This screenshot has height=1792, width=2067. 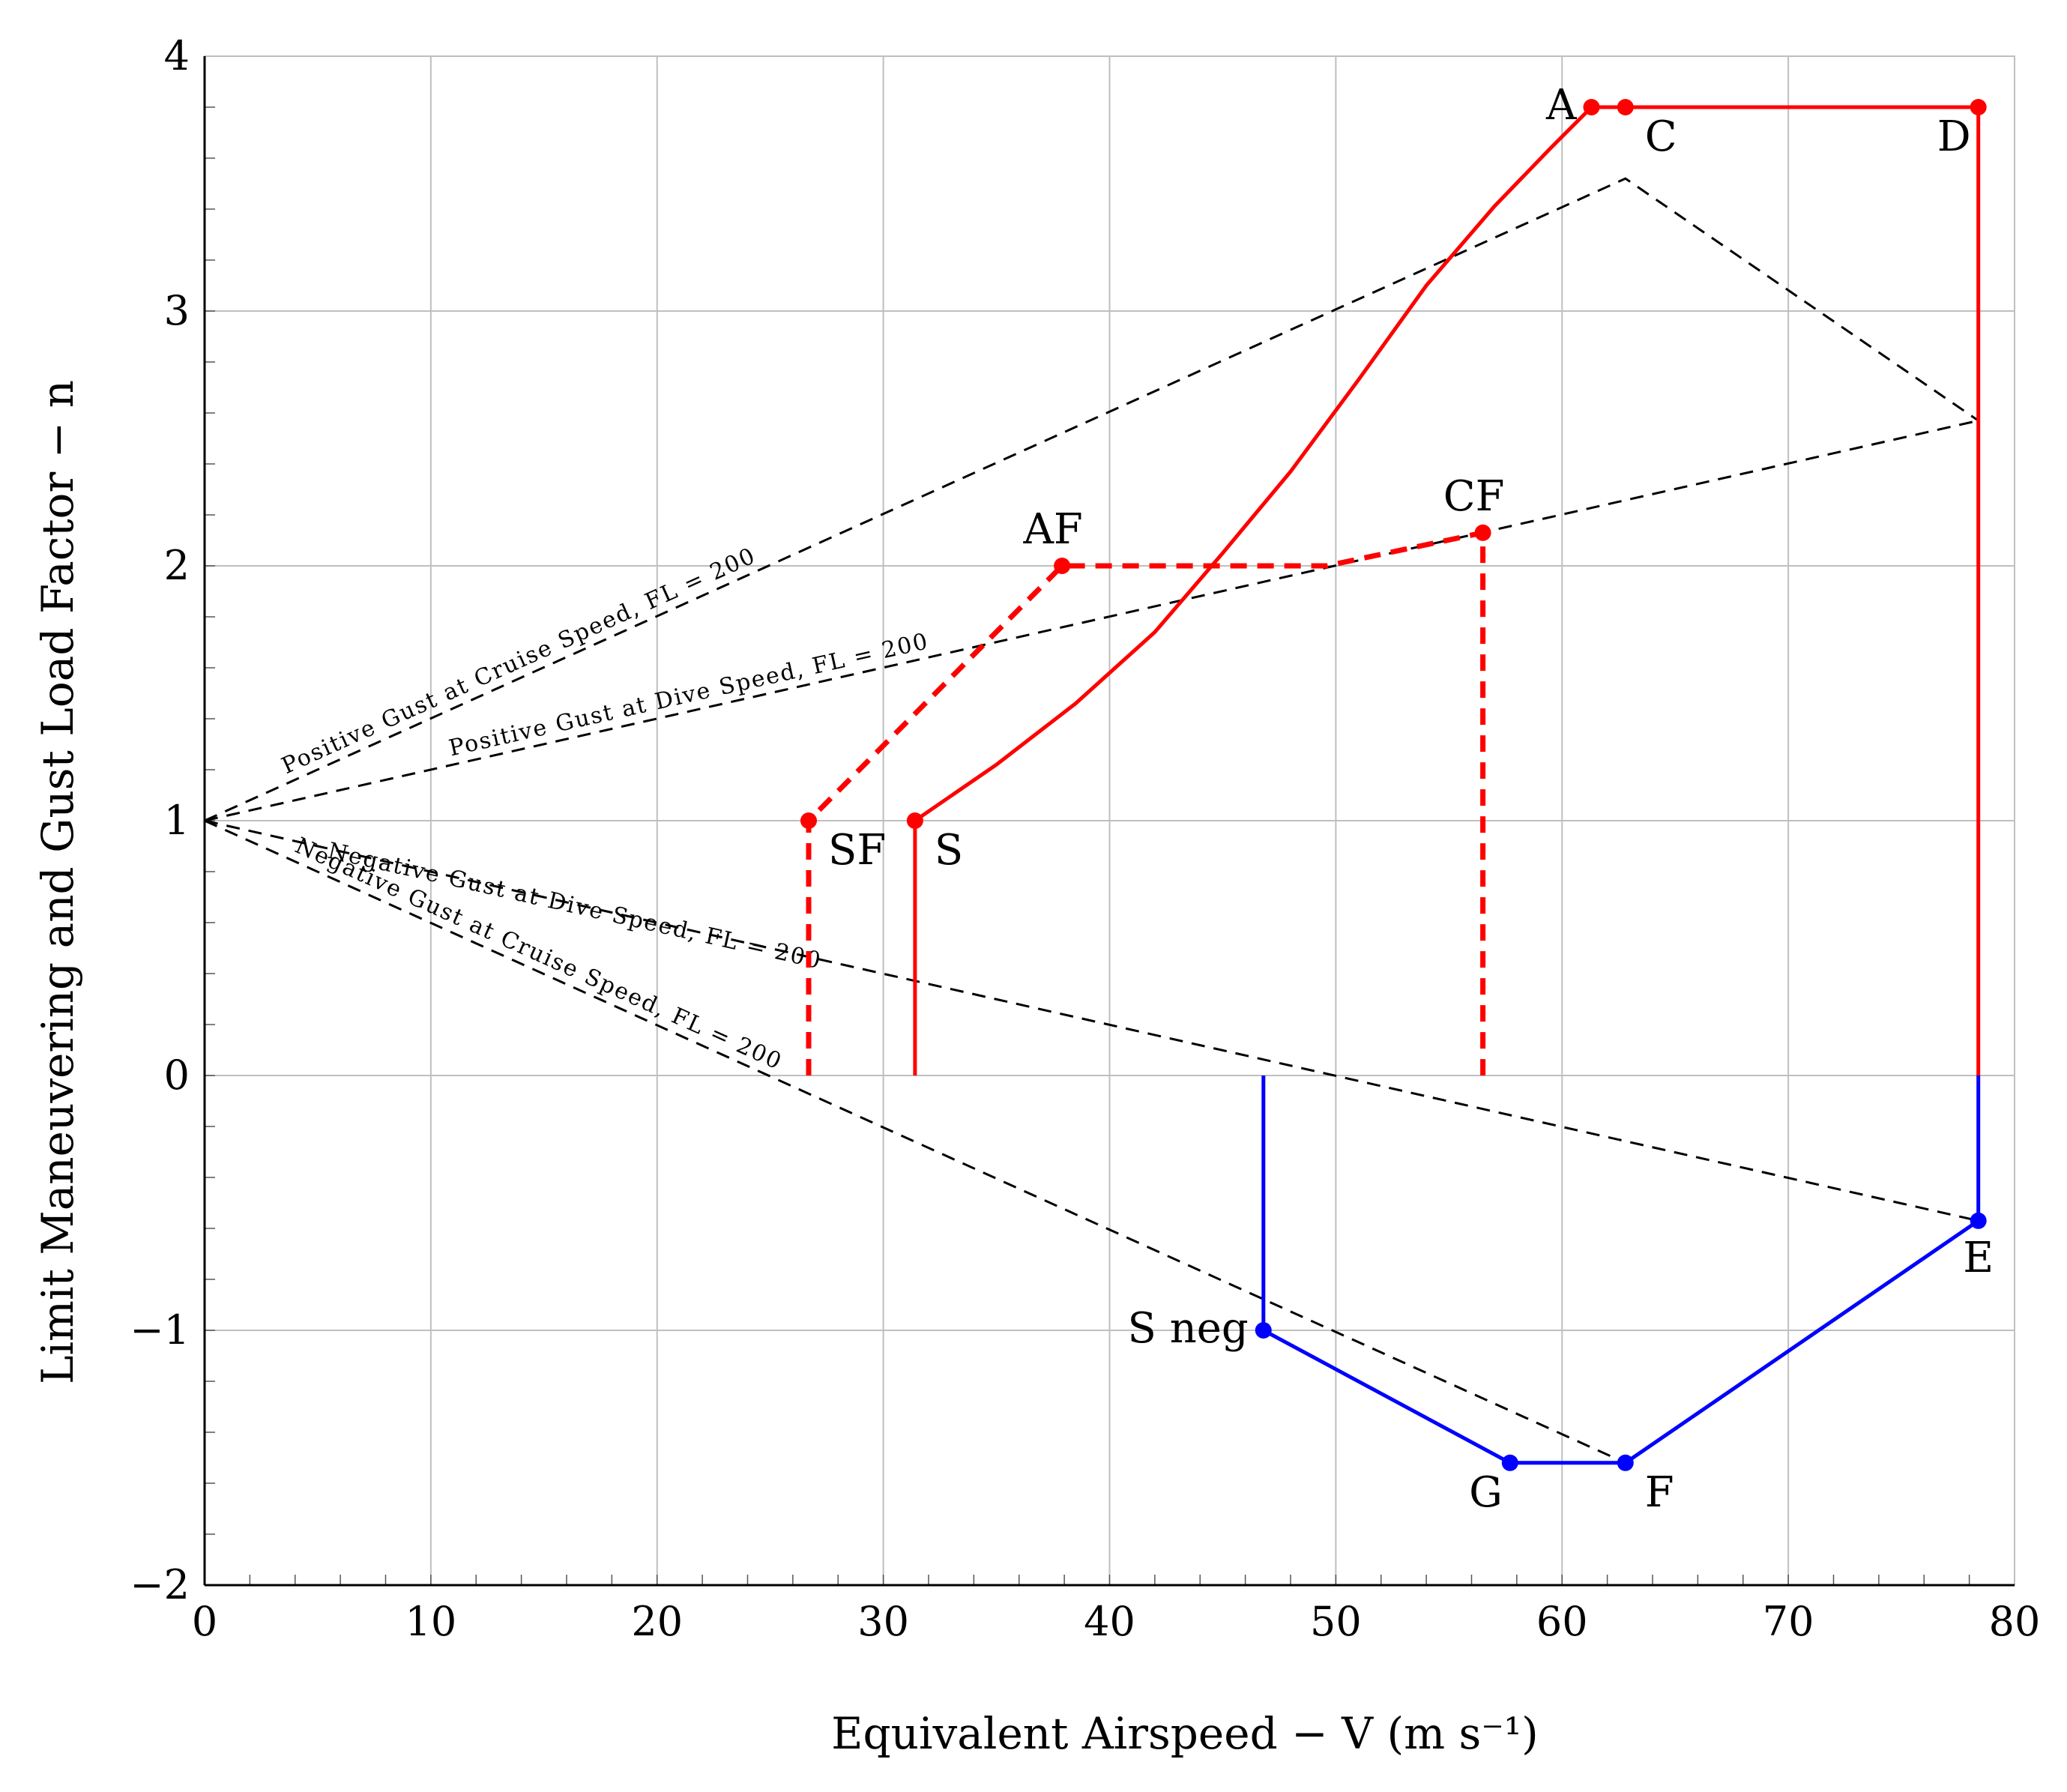 What do you see at coordinates (1474, 496) in the screenshot?
I see `point-label-cf: CF` at bounding box center [1474, 496].